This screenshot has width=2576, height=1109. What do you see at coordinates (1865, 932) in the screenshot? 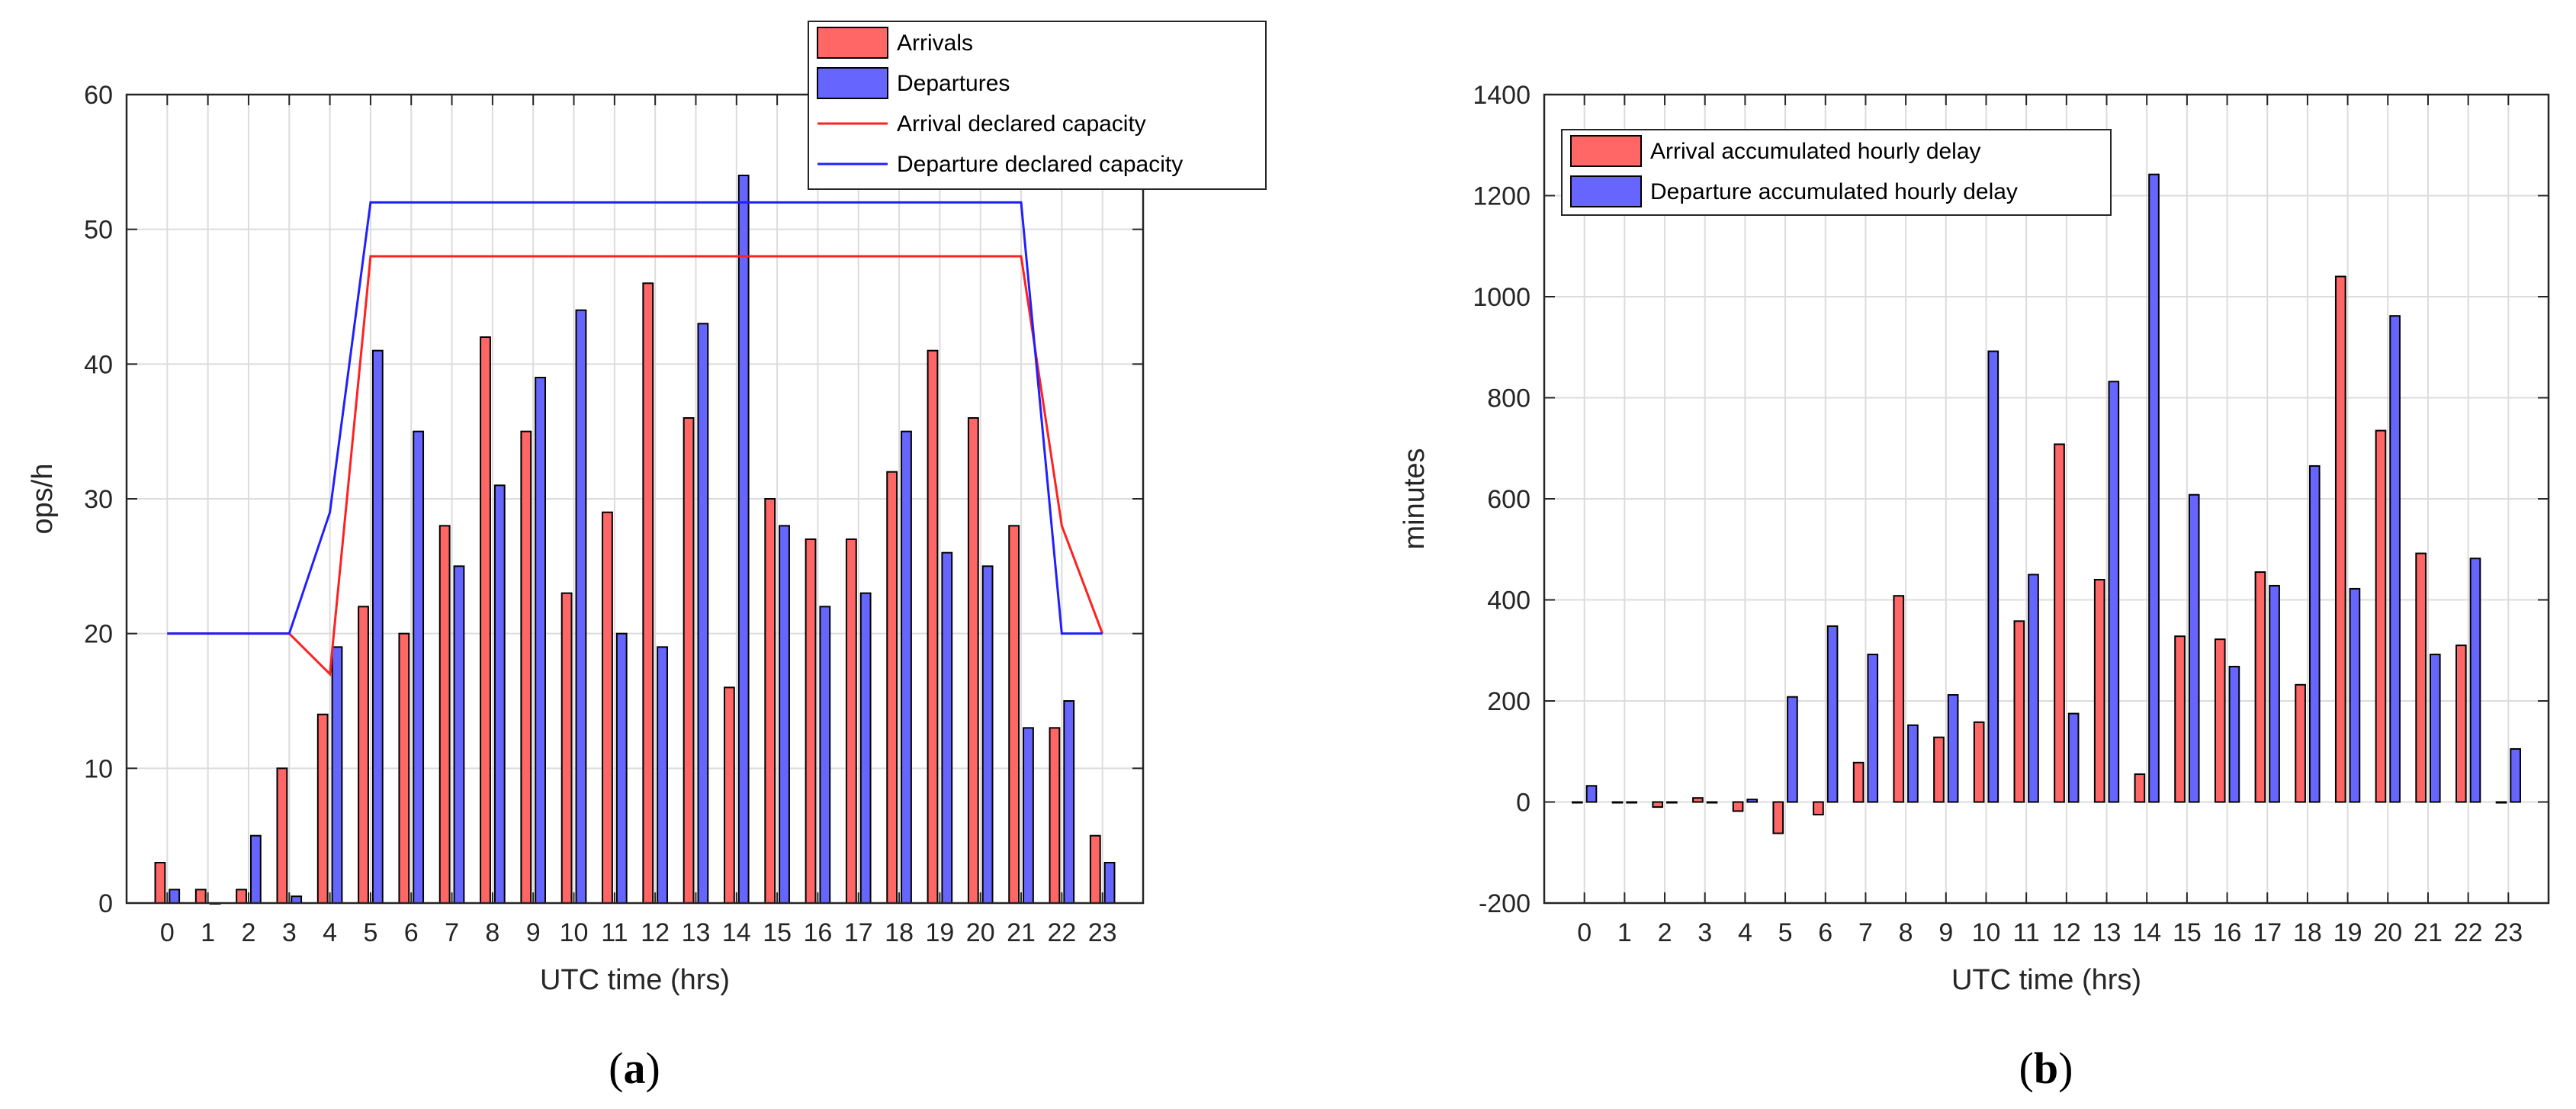
I see `x-tick-label: 7` at bounding box center [1865, 932].